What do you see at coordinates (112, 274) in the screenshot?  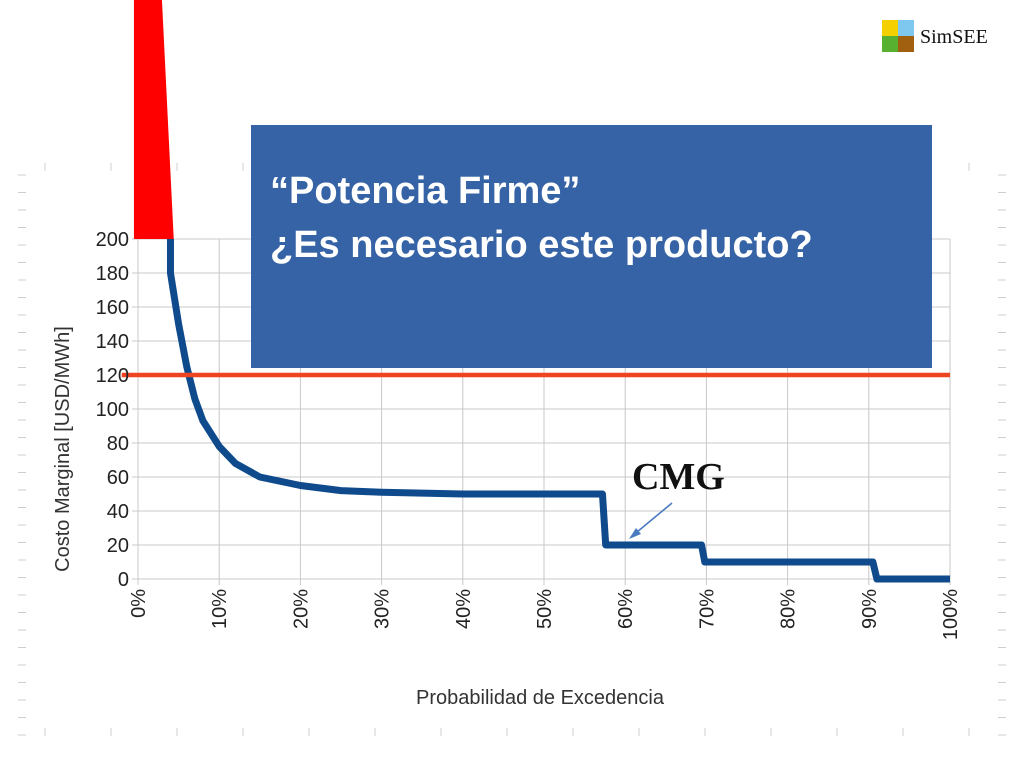 I see `y-tick-label: 180` at bounding box center [112, 274].